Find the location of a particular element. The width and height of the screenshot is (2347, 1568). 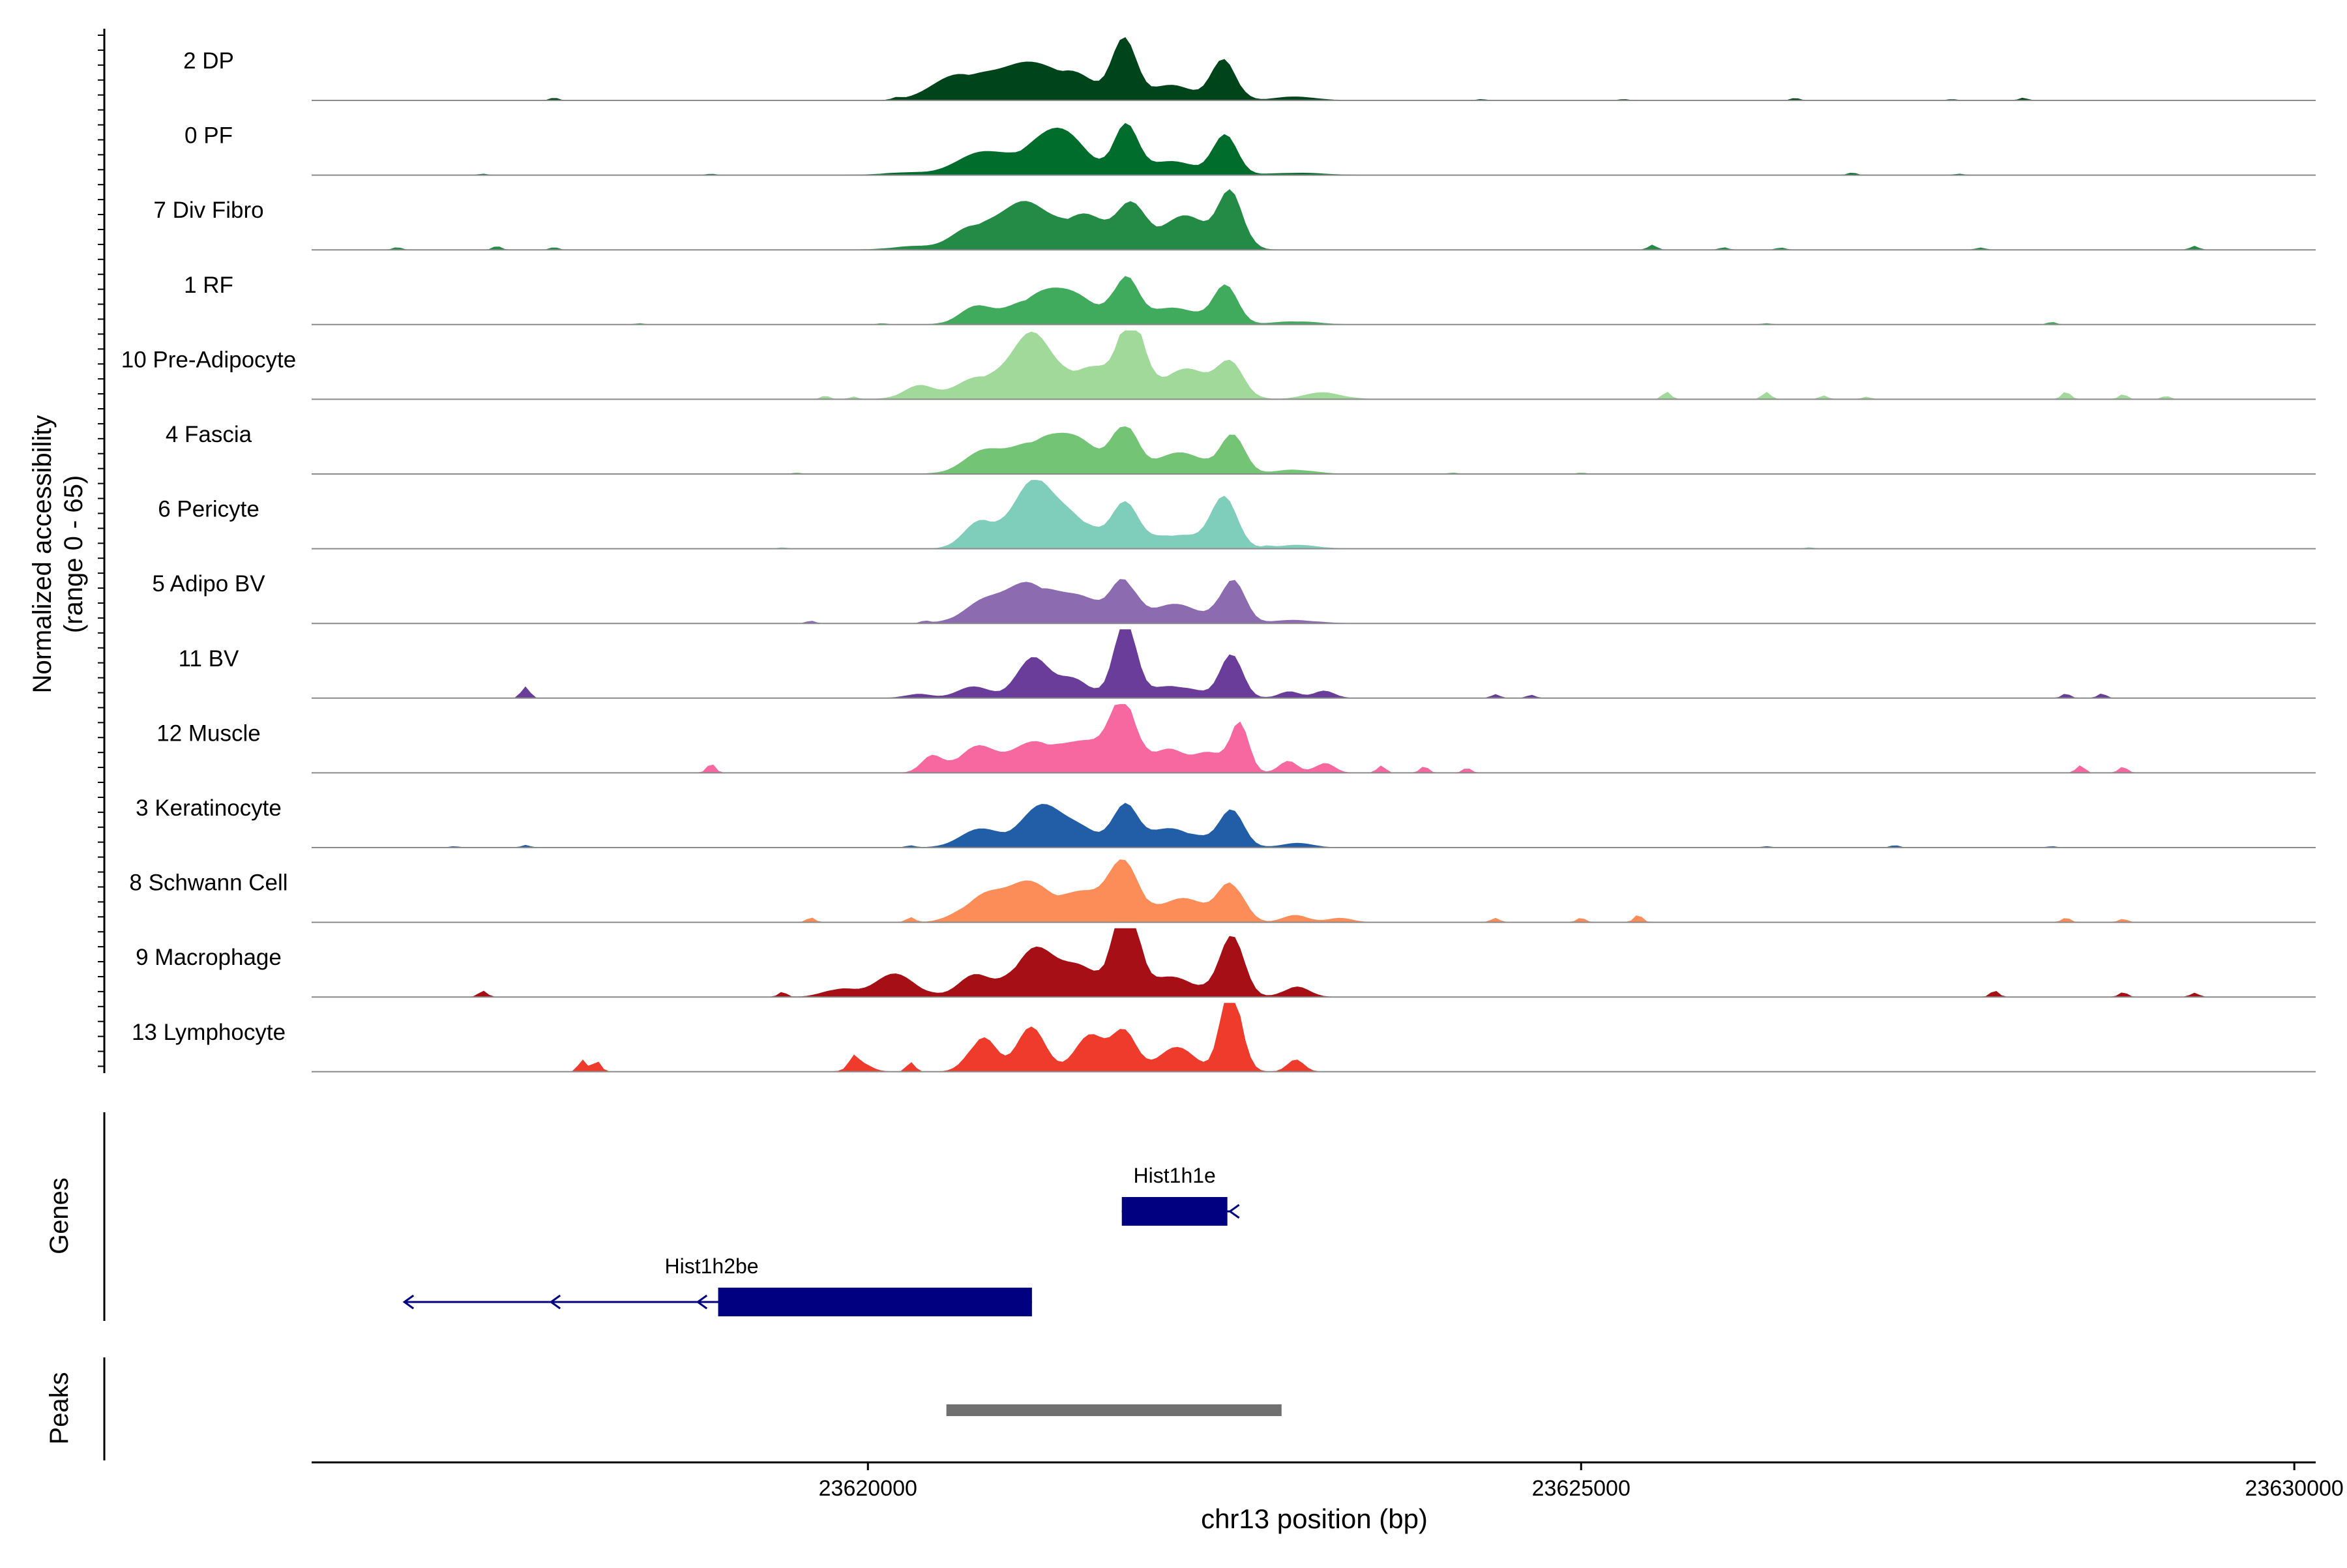

track-label: 7 Div Fibro is located at coordinates (208, 211).